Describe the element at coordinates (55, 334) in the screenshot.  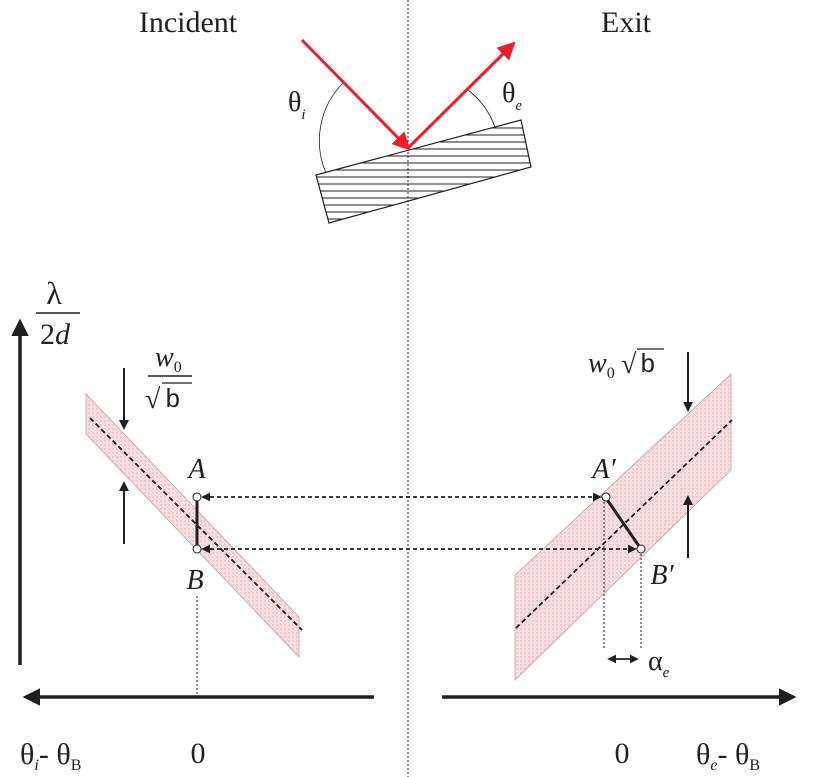
I see `two-d-label: 2d` at that location.